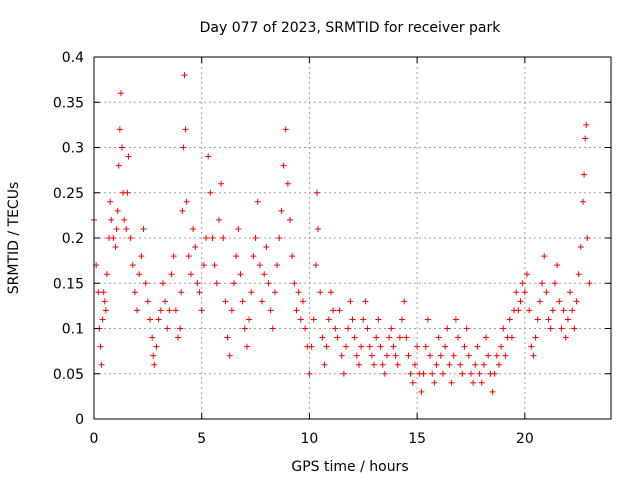 Image resolution: width=640 pixels, height=480 pixels. Describe the element at coordinates (68, 375) in the screenshot. I see `y-tick-label: 0.05` at that location.